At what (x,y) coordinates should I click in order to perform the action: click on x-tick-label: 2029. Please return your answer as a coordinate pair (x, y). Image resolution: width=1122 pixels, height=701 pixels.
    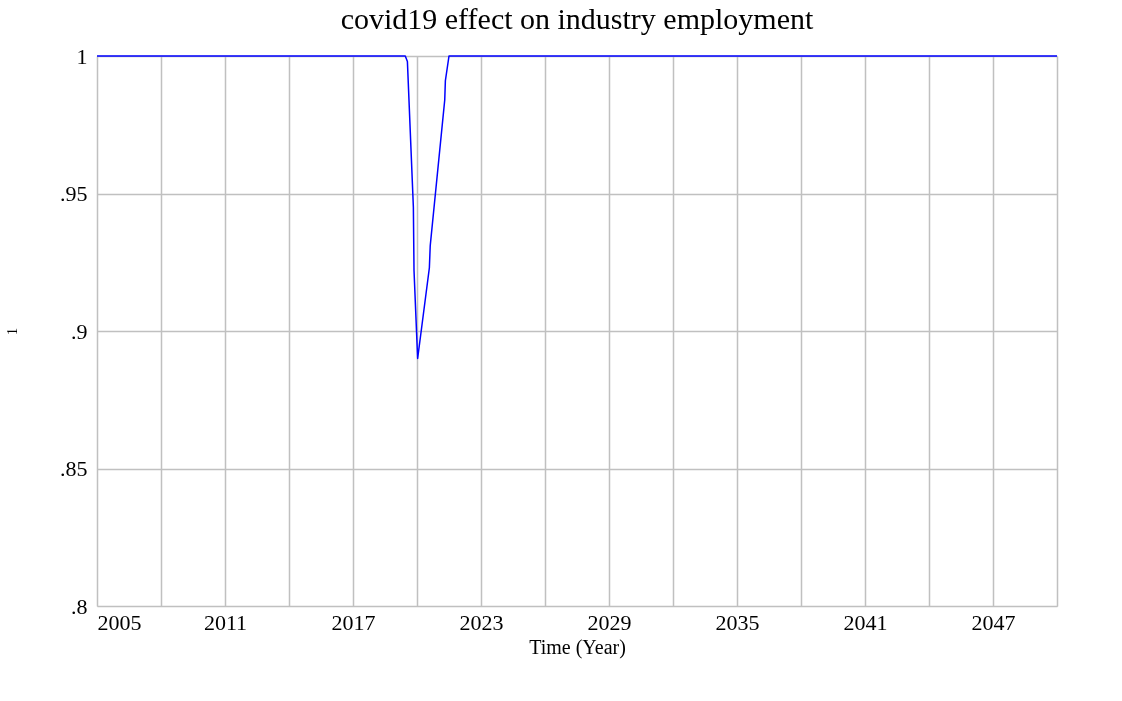
    Looking at the image, I should click on (609, 622).